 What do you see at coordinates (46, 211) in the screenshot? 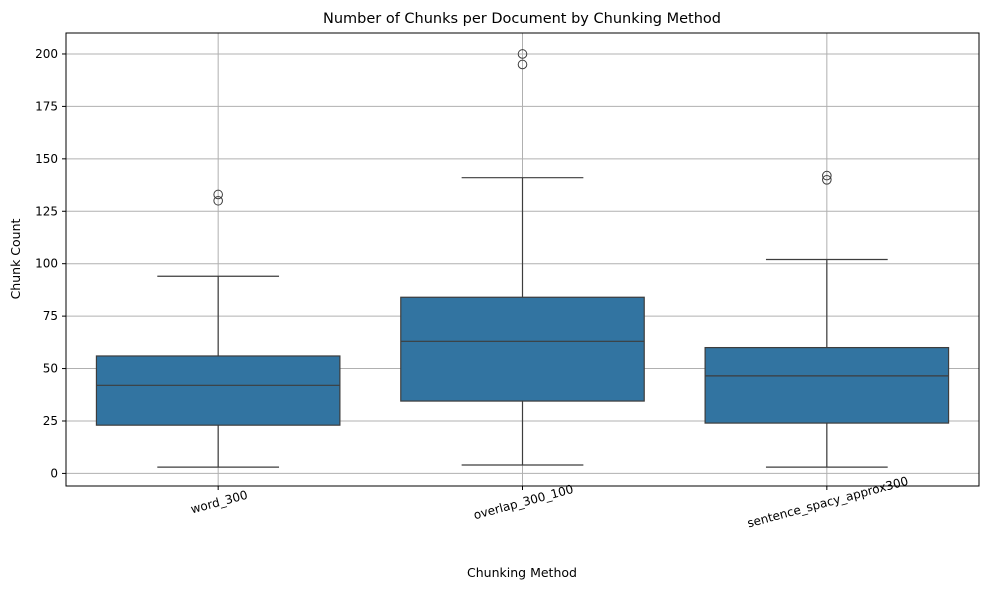
I see `y-tick-label: 125` at bounding box center [46, 211].